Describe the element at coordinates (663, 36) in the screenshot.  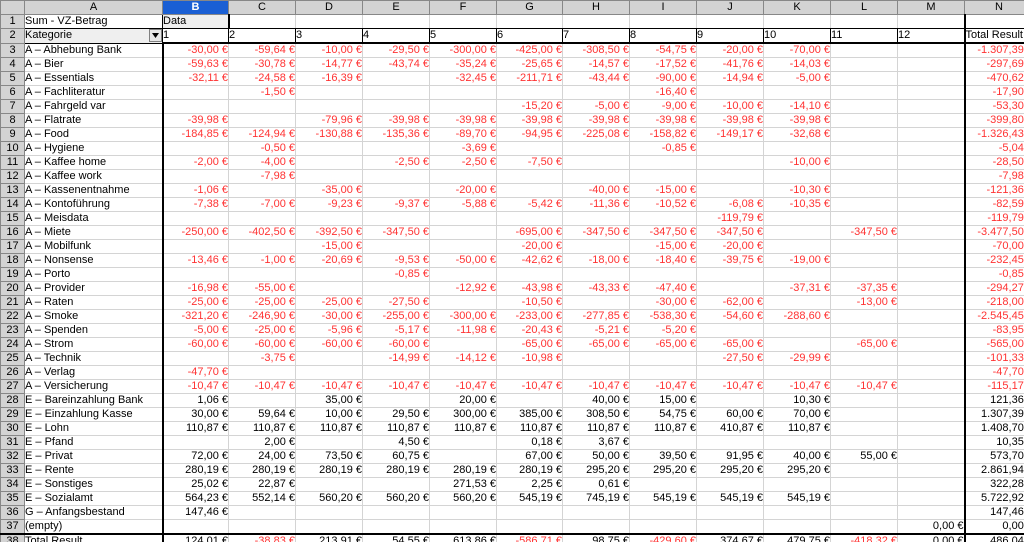
I see `cell-I2-period-8: 8` at that location.